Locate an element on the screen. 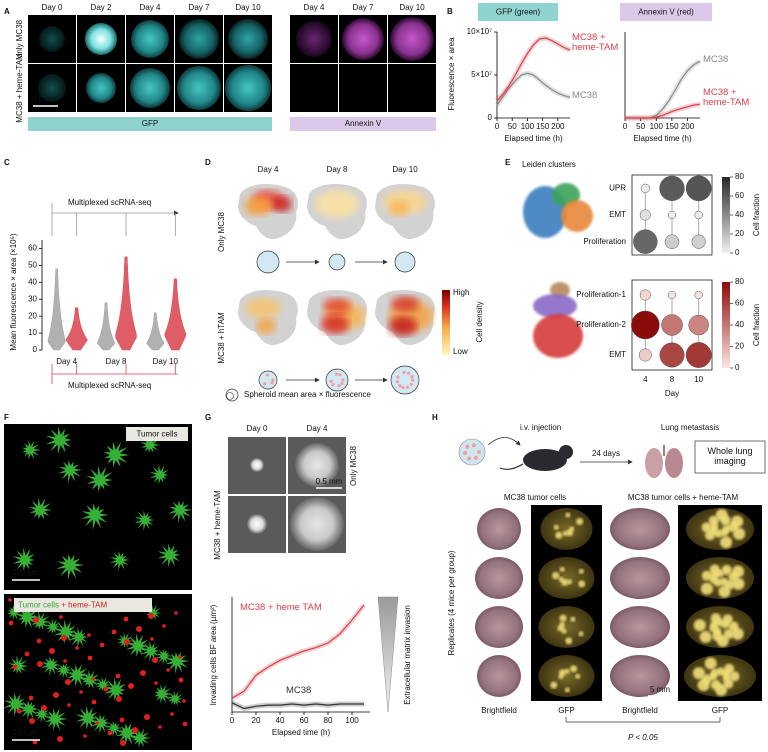 This screenshot has height=752, width=768. channel-label: Annexin V is located at coordinates (363, 123).